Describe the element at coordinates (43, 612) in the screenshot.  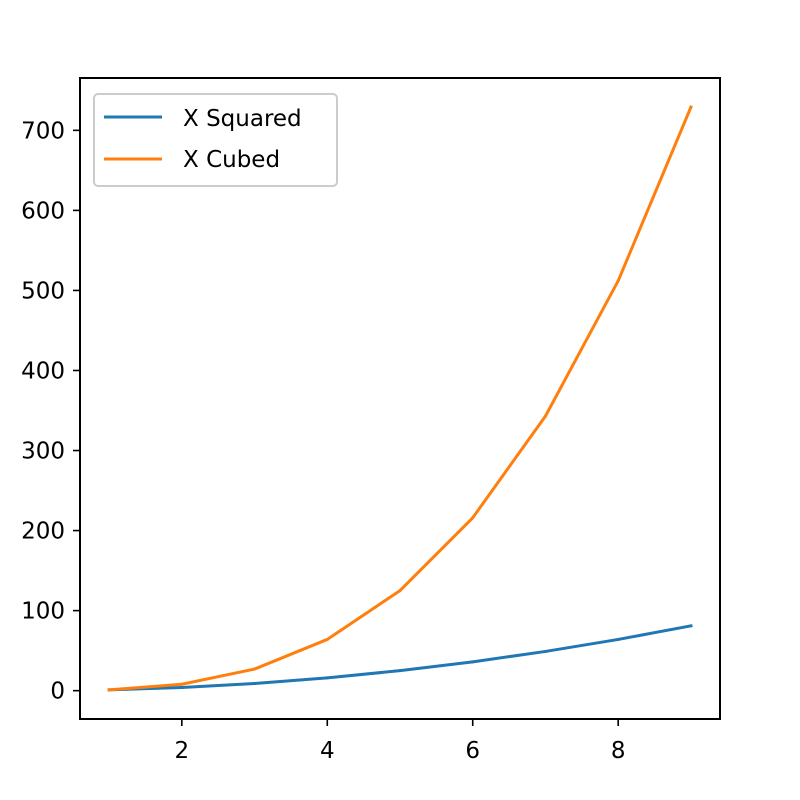
I see `y-tick-label: 100` at that location.